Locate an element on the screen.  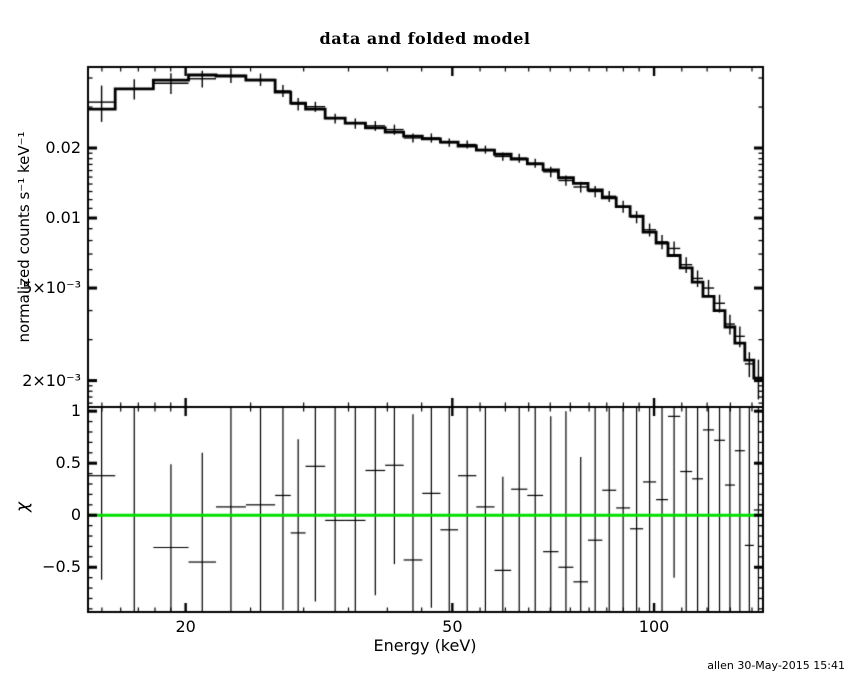
x-axis-label-energy: Energy (keV) is located at coordinates (425, 645).